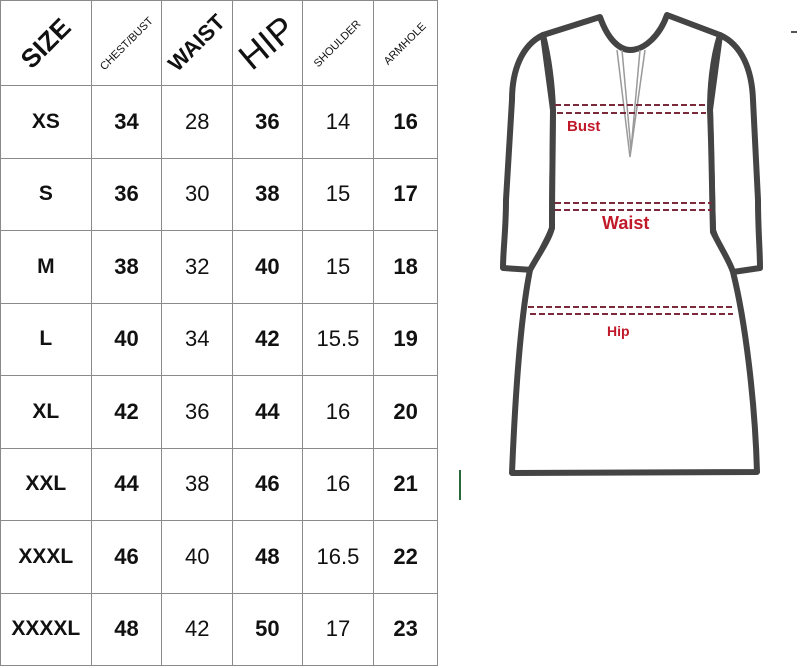 This screenshot has width=800, height=668. Describe the element at coordinates (405, 339) in the screenshot. I see `cell-armhole: 19` at that location.